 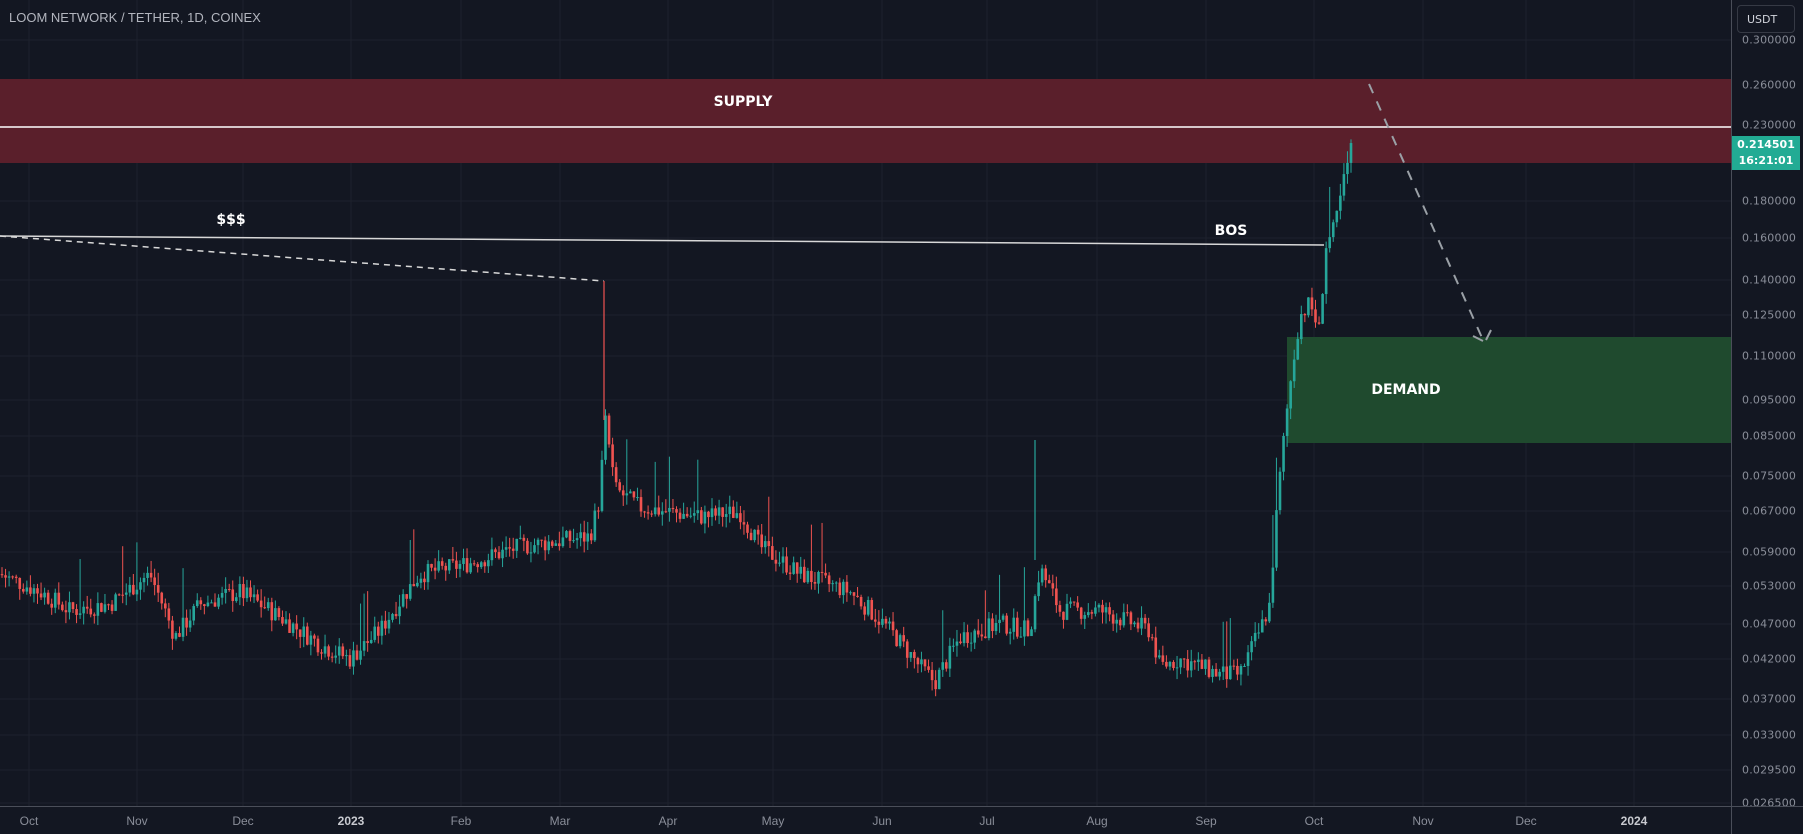 What do you see at coordinates (1766, 160) in the screenshot?
I see `bar-countdown: 16:21:01` at bounding box center [1766, 160].